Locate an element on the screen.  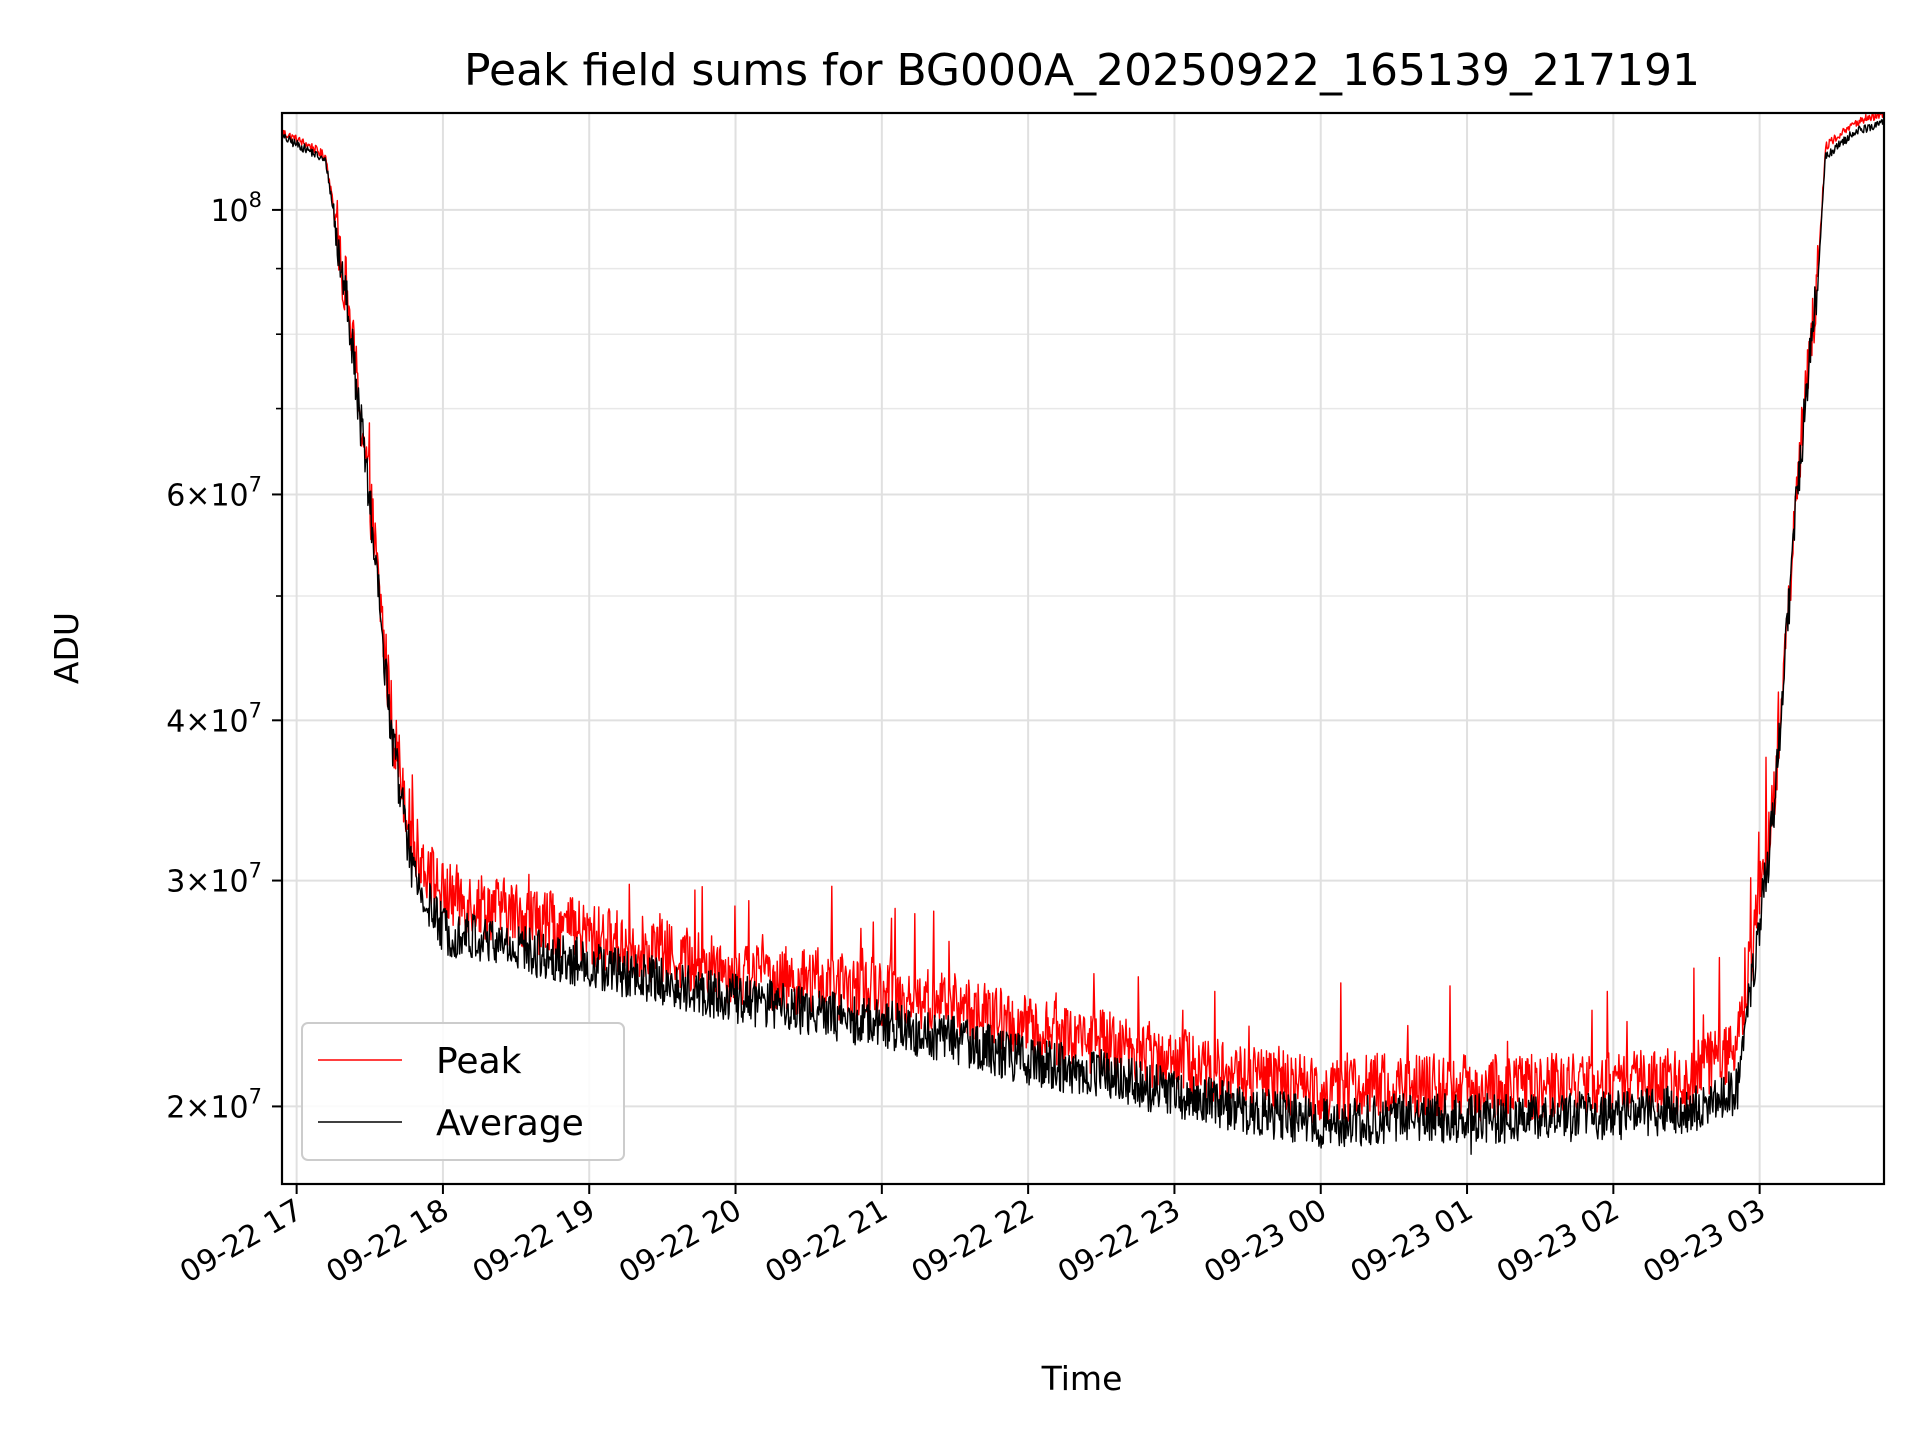
y-tick-mantissa: 2 is located at coordinates (175, 1107).